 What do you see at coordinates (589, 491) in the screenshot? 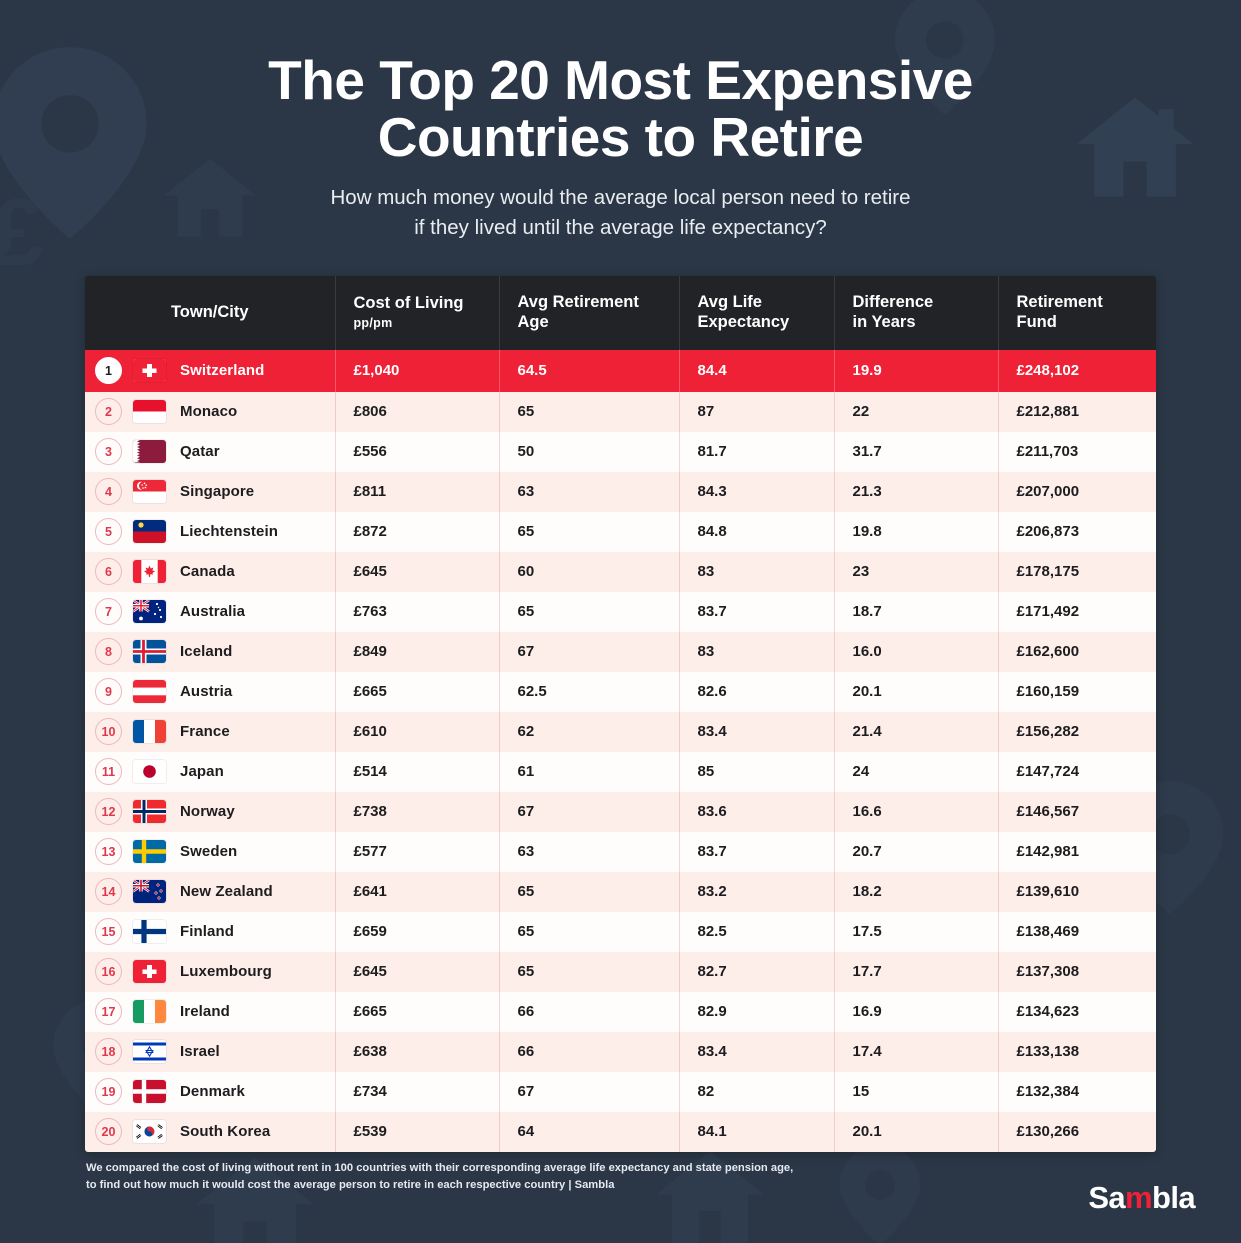
I see `retirement-age-cell: 63` at bounding box center [589, 491].